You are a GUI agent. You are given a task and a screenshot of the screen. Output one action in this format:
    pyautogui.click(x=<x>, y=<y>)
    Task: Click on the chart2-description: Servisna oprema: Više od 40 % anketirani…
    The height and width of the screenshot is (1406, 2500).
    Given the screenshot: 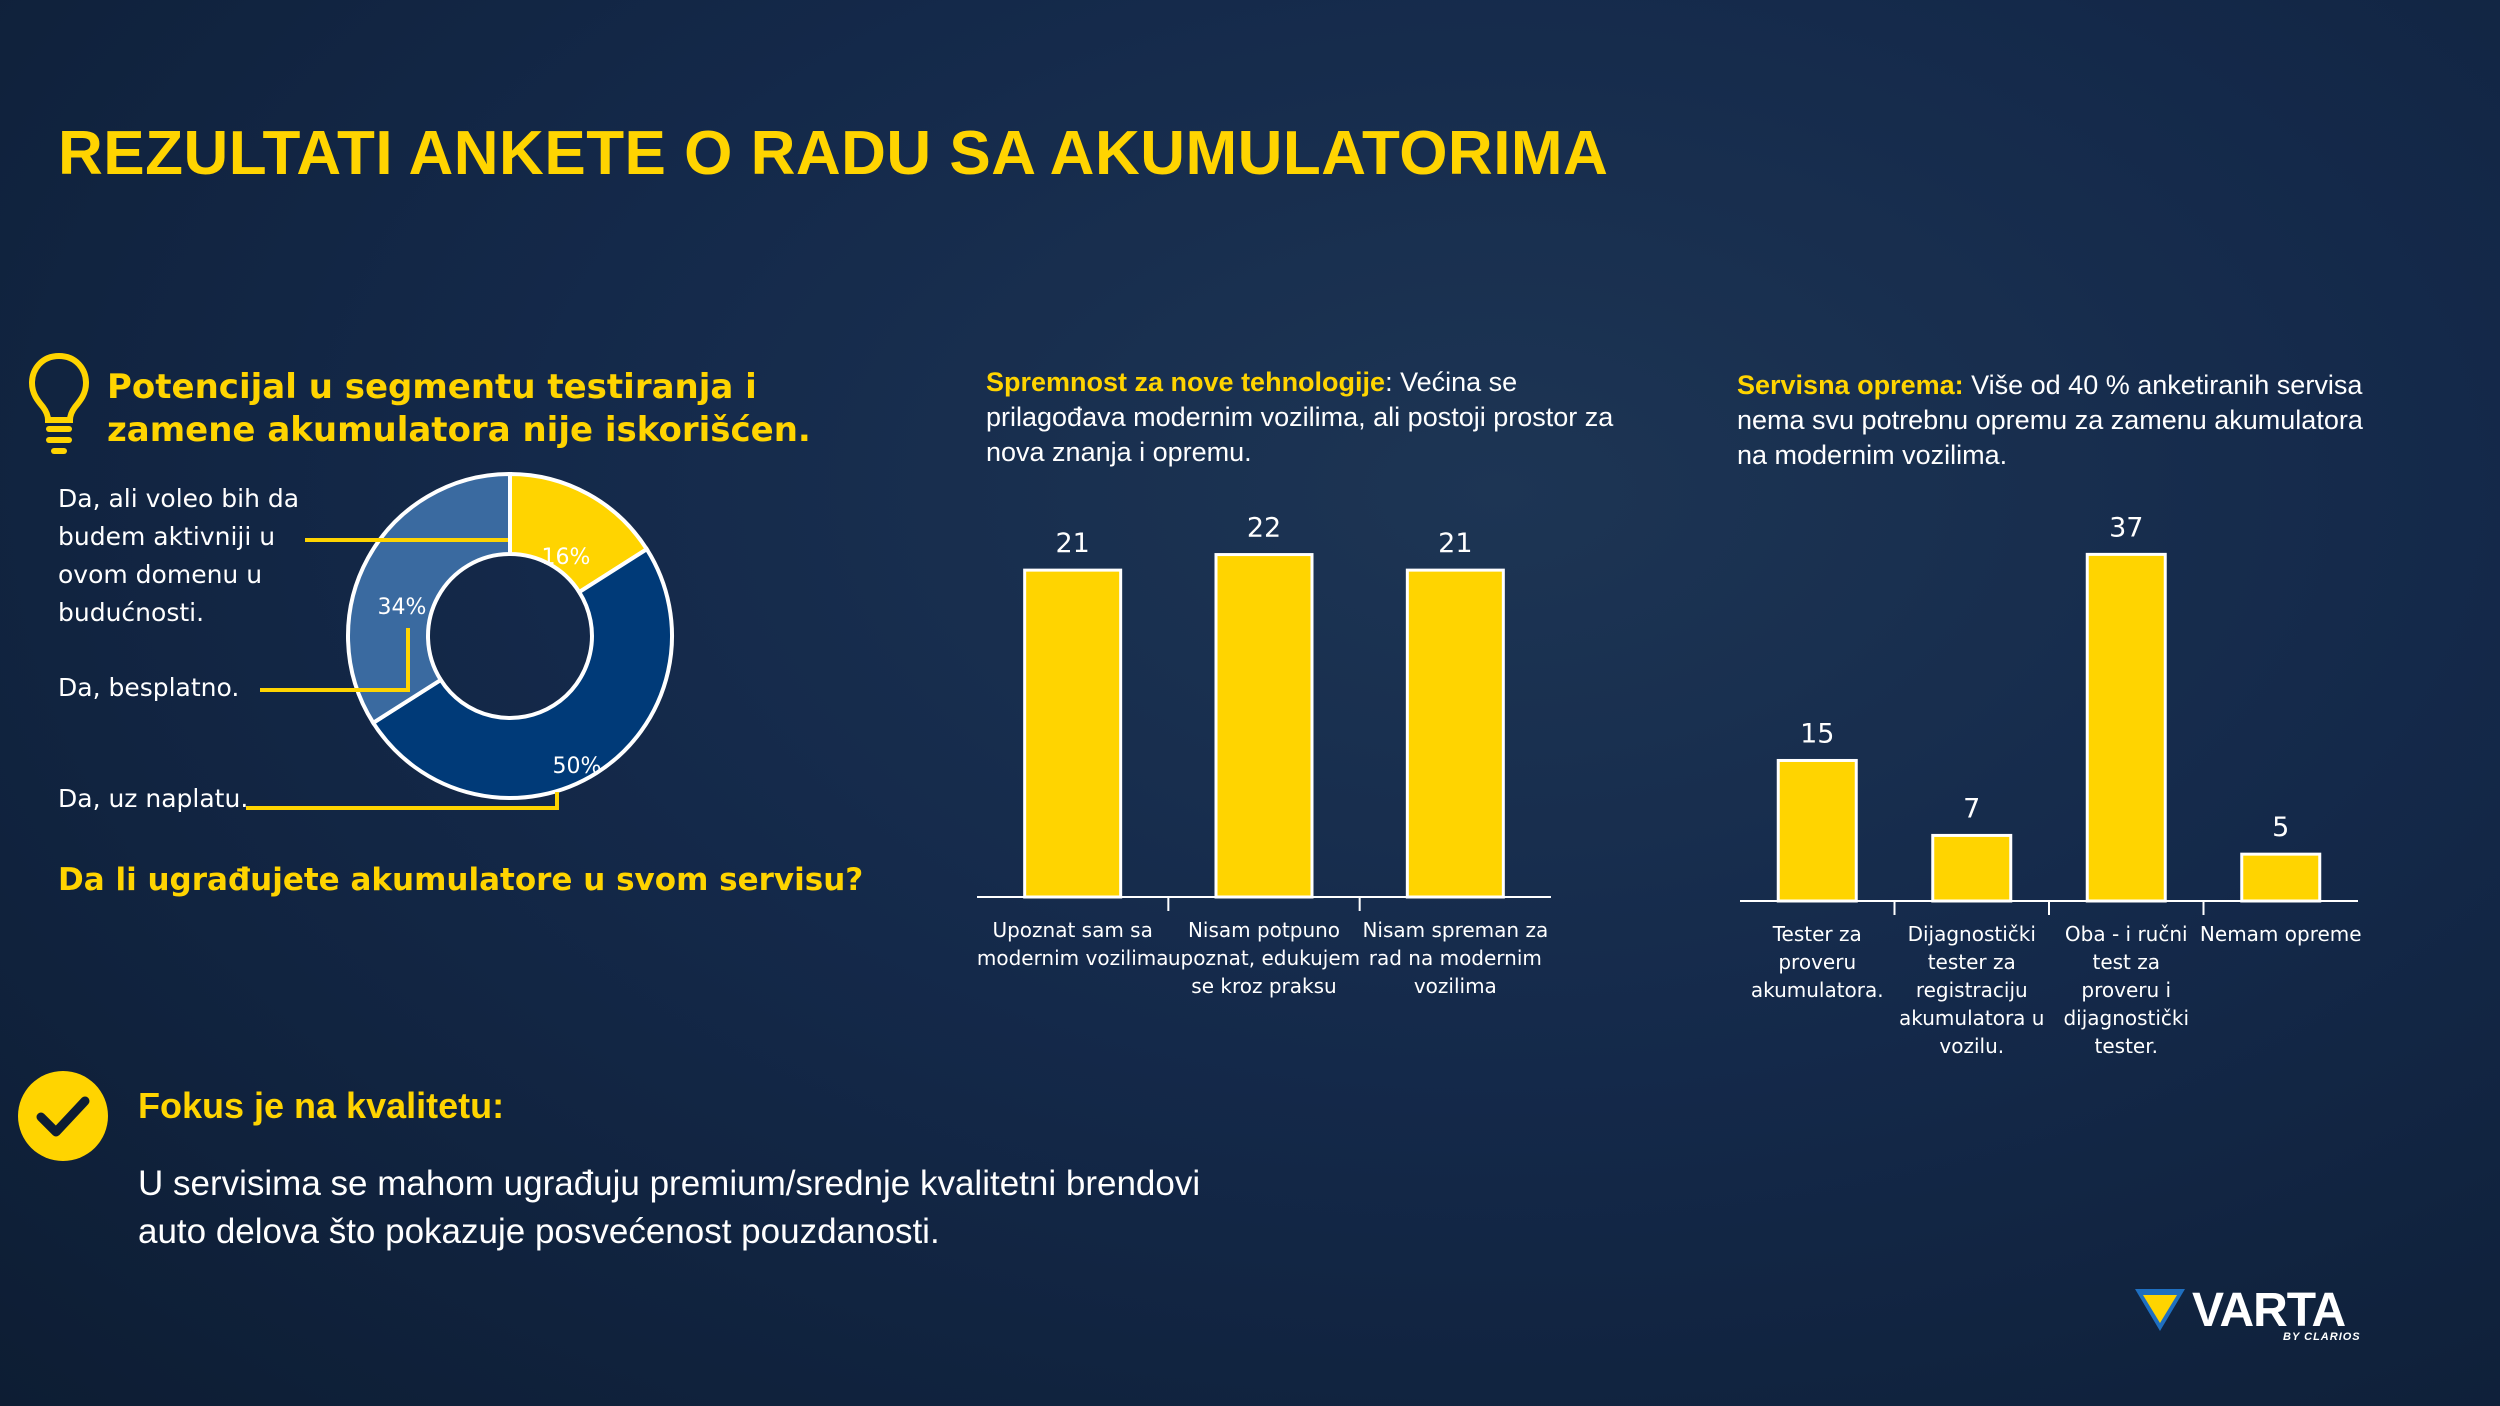 What is the action you would take?
    pyautogui.click(x=2067, y=420)
    